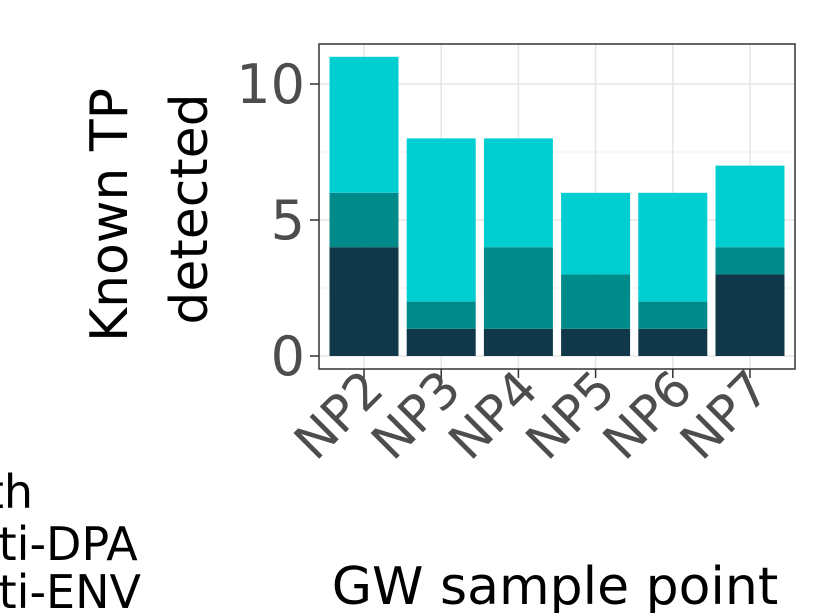 The image size is (827, 613). What do you see at coordinates (69, 544) in the screenshot?
I see `legend-item-label: ...lti-DPA` at bounding box center [69, 544].